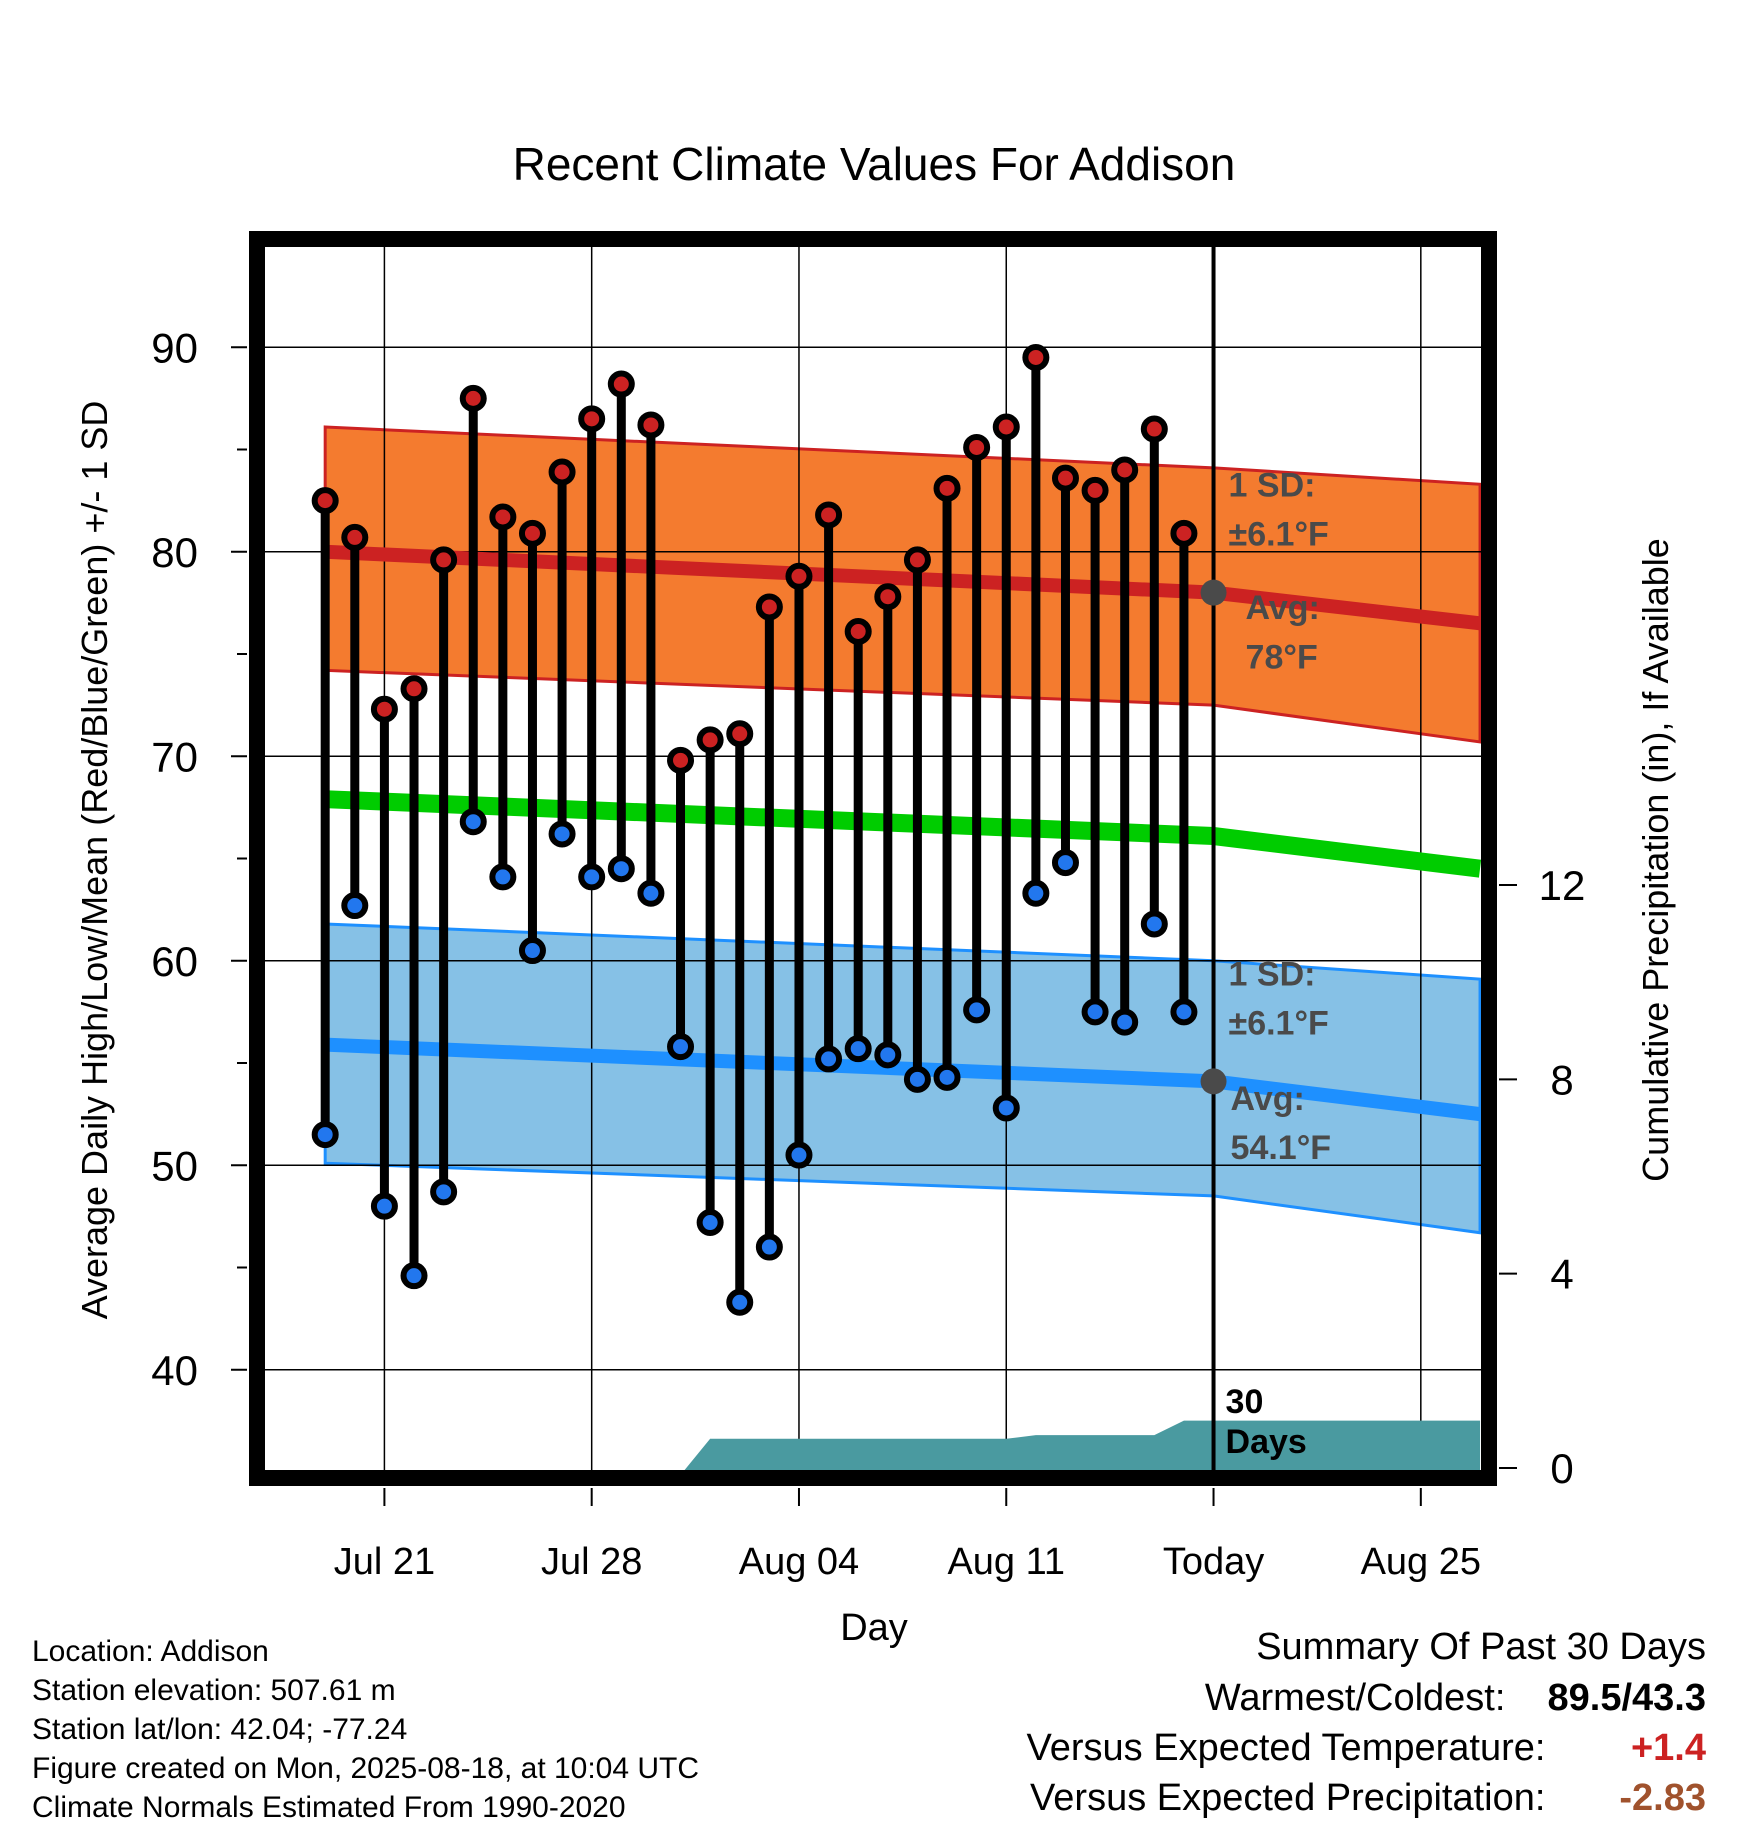 The height and width of the screenshot is (1828, 1748). What do you see at coordinates (1288, 1798) in the screenshot?
I see `summary-precip-label: Versus Expected Precipitation:` at bounding box center [1288, 1798].